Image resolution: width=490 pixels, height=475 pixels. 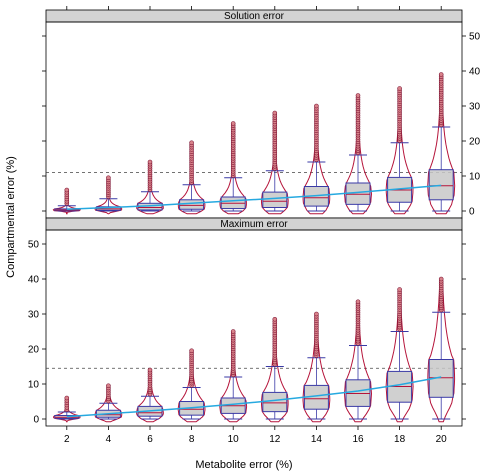 I want to click on x-tick-label: 6, so click(x=150, y=439).